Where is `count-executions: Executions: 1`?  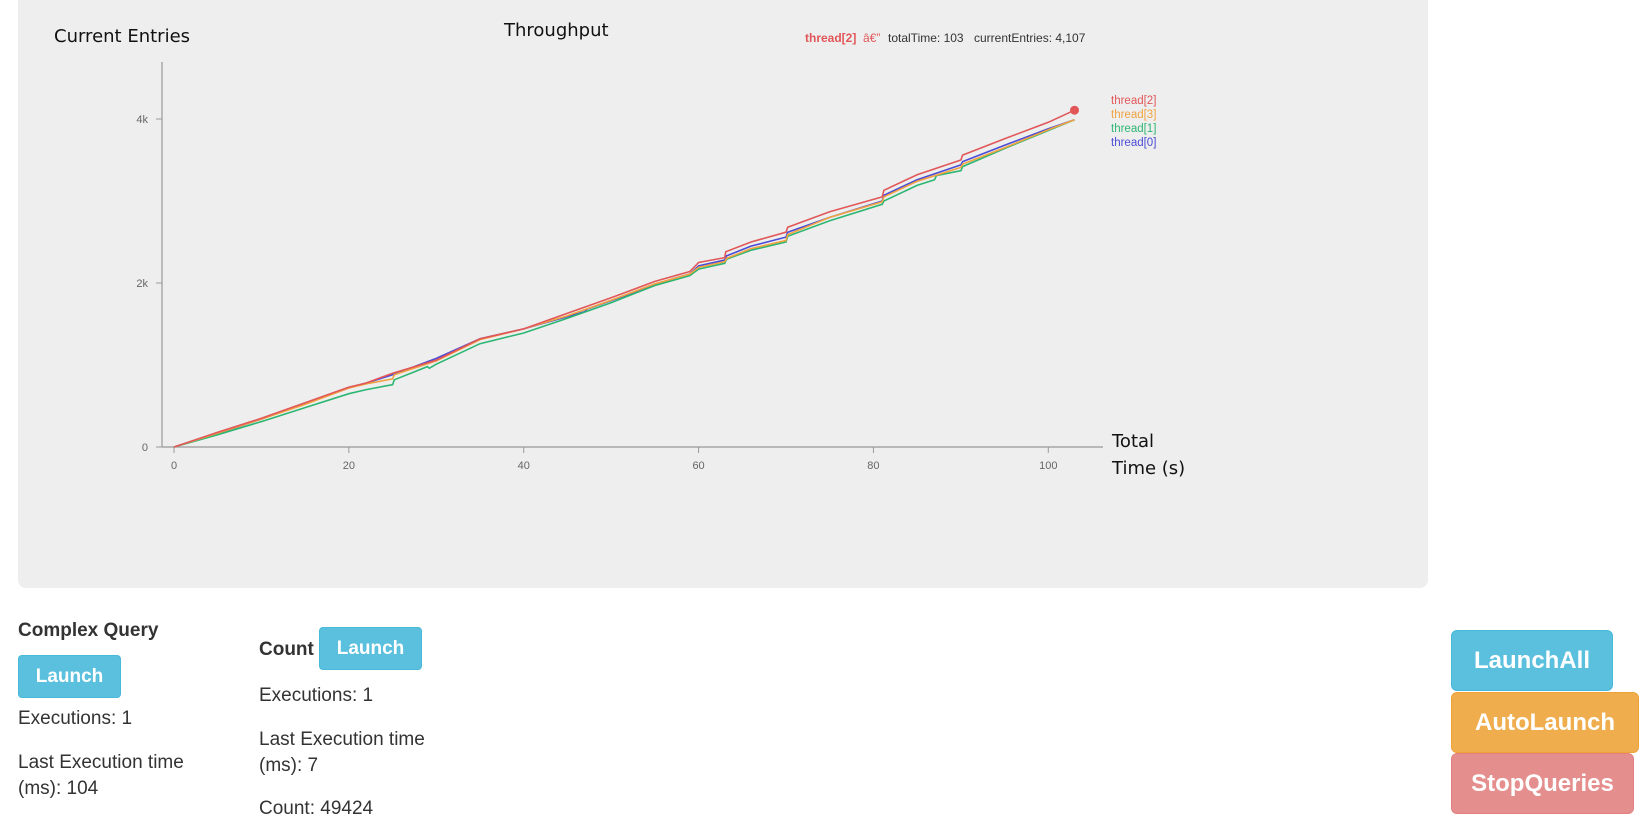
count-executions: Executions: 1 is located at coordinates (316, 695).